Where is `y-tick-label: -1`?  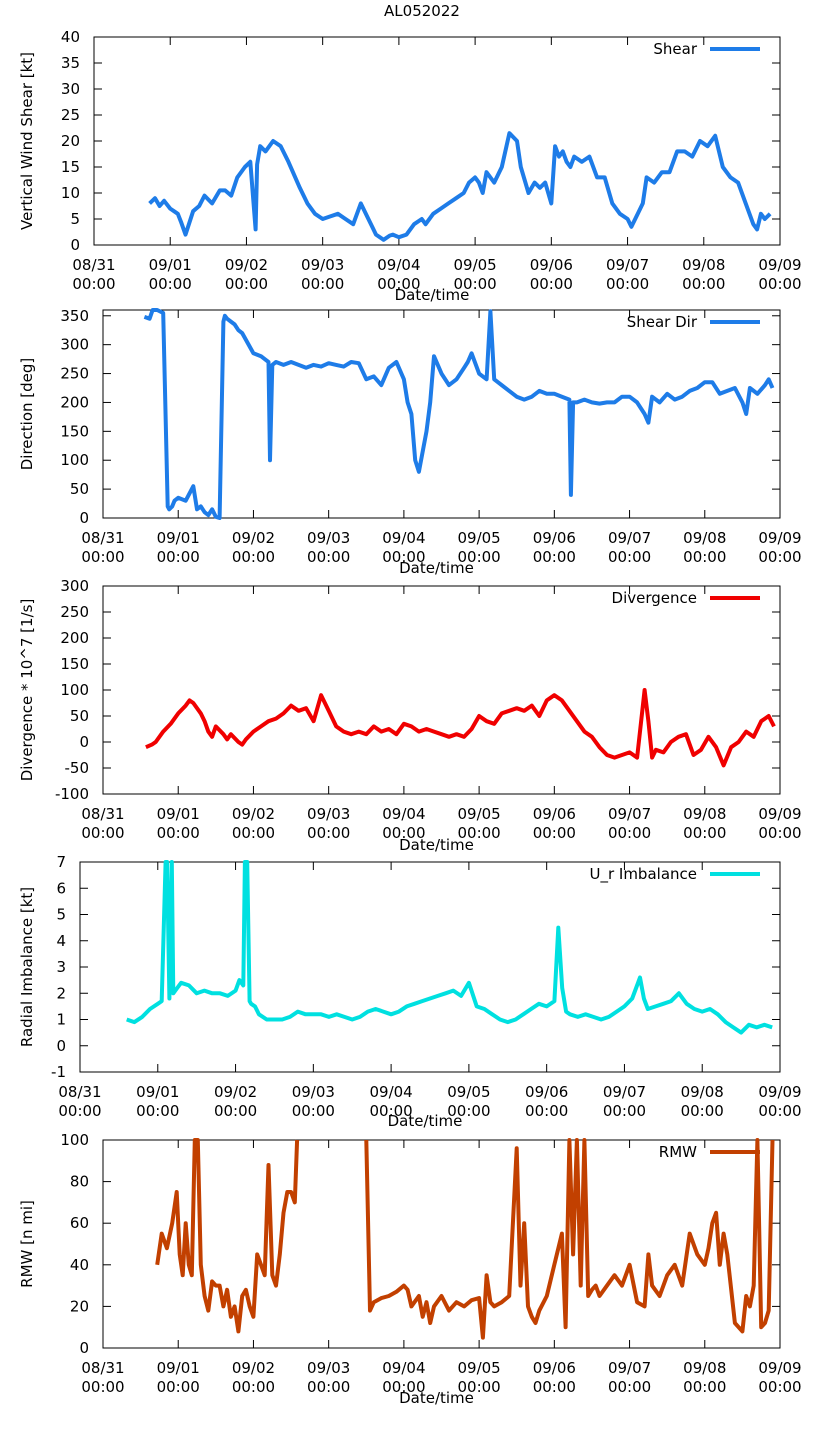 y-tick-label: -1 is located at coordinates (58, 1072).